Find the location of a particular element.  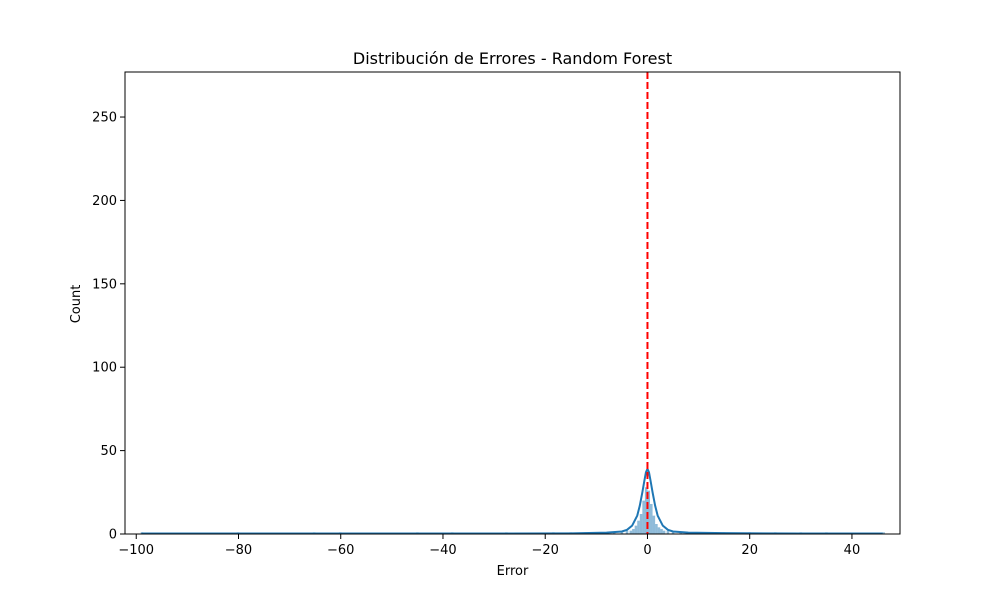

x-axis-label: Error is located at coordinates (513, 571).